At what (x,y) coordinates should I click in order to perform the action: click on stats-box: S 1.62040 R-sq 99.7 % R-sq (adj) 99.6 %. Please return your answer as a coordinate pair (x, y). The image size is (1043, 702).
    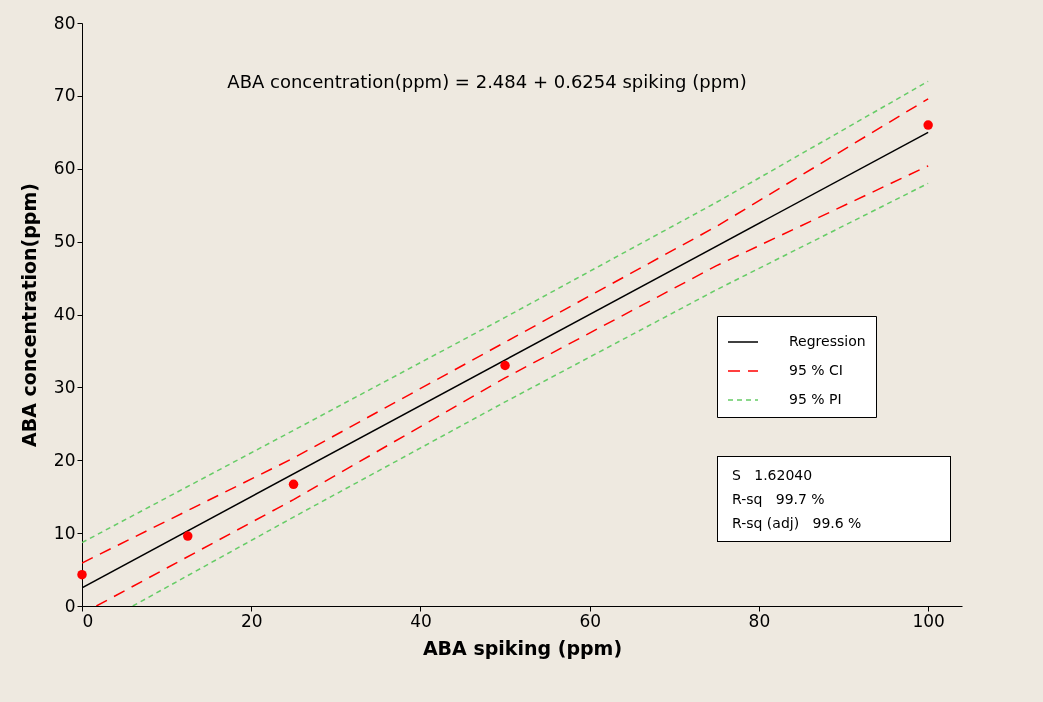
    Looking at the image, I should click on (834, 499).